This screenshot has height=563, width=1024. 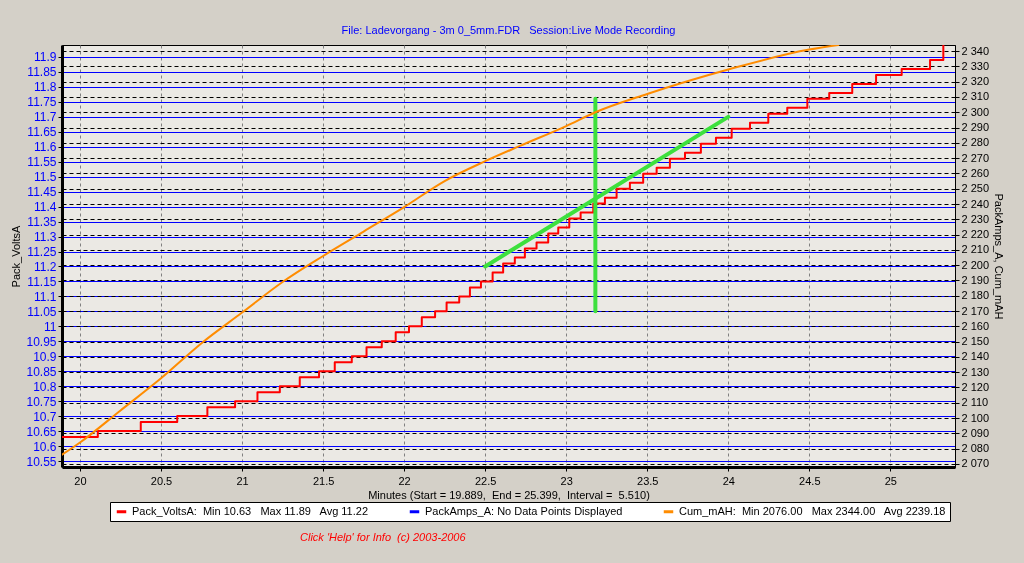 I want to click on y-tick-label: 11.7, so click(x=45, y=117).